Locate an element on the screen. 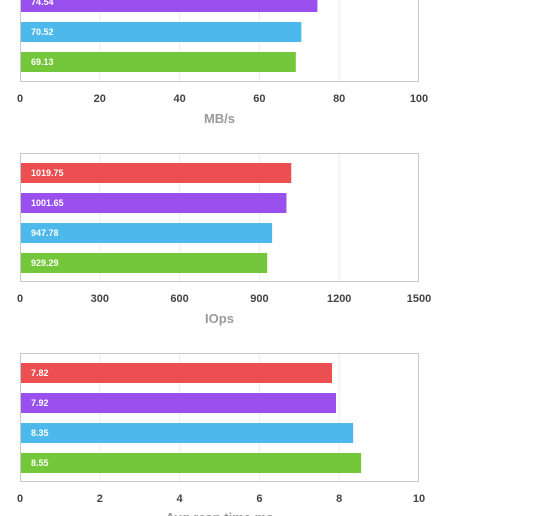  x-tick-label: 100 is located at coordinates (419, 99).